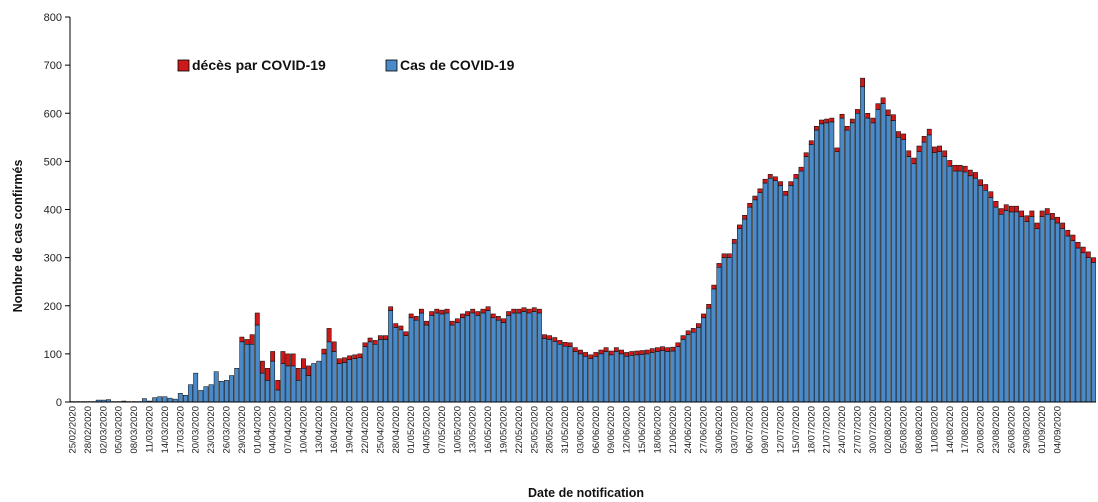 Image resolution: width=1098 pixels, height=502 pixels. What do you see at coordinates (18, 236) in the screenshot?
I see `y-axis-title: Nombre de cas confirmés` at bounding box center [18, 236].